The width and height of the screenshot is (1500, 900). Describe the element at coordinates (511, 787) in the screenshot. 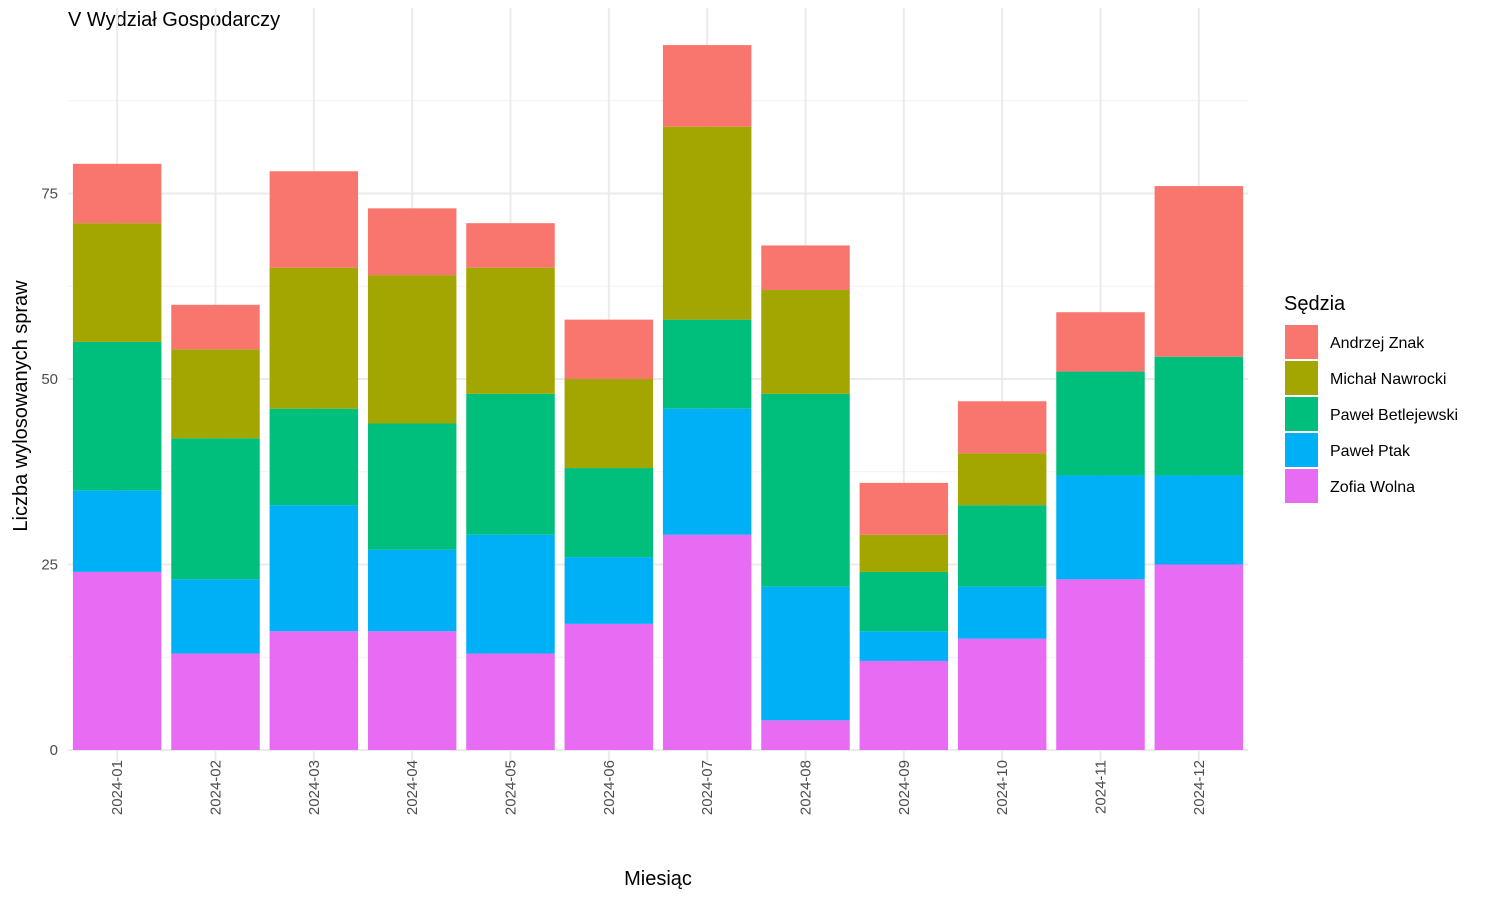

I see `x-tick-label: 2024-05` at that location.